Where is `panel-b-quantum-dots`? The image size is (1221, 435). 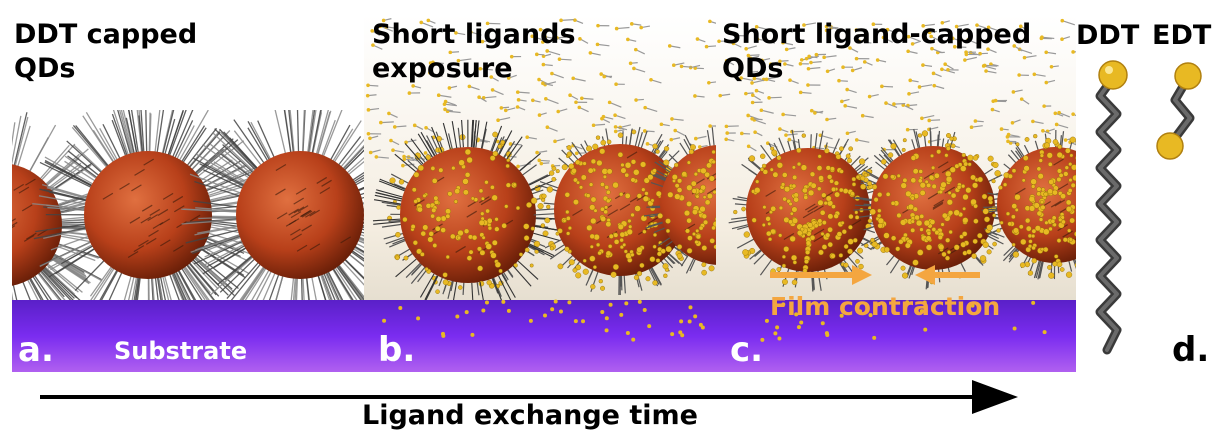
panel-b-quantum-dots is located at coordinates (544, 215).